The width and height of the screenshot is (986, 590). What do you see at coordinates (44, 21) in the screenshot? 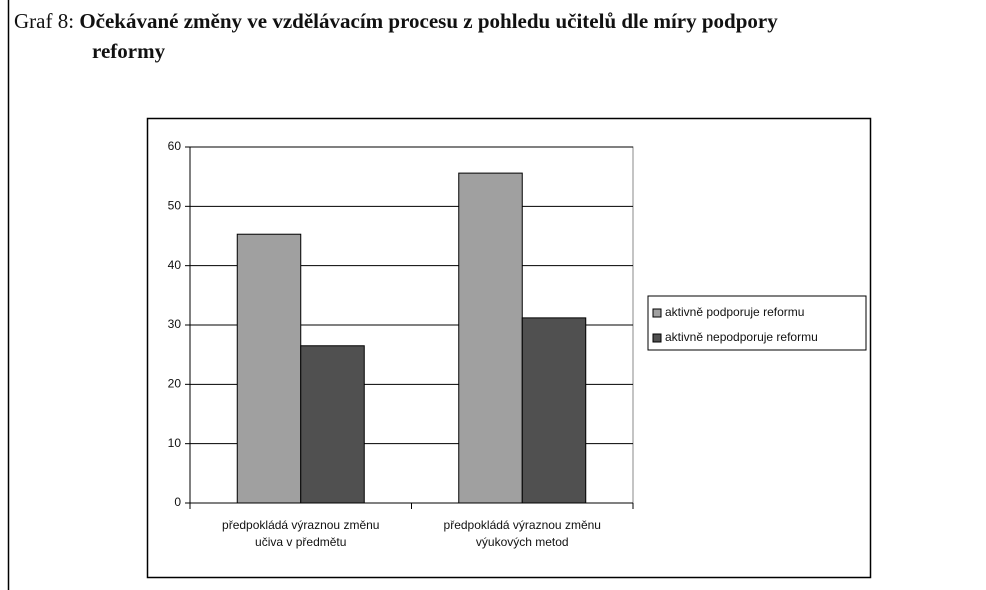
I see `caption-label: Graf 8:` at bounding box center [44, 21].